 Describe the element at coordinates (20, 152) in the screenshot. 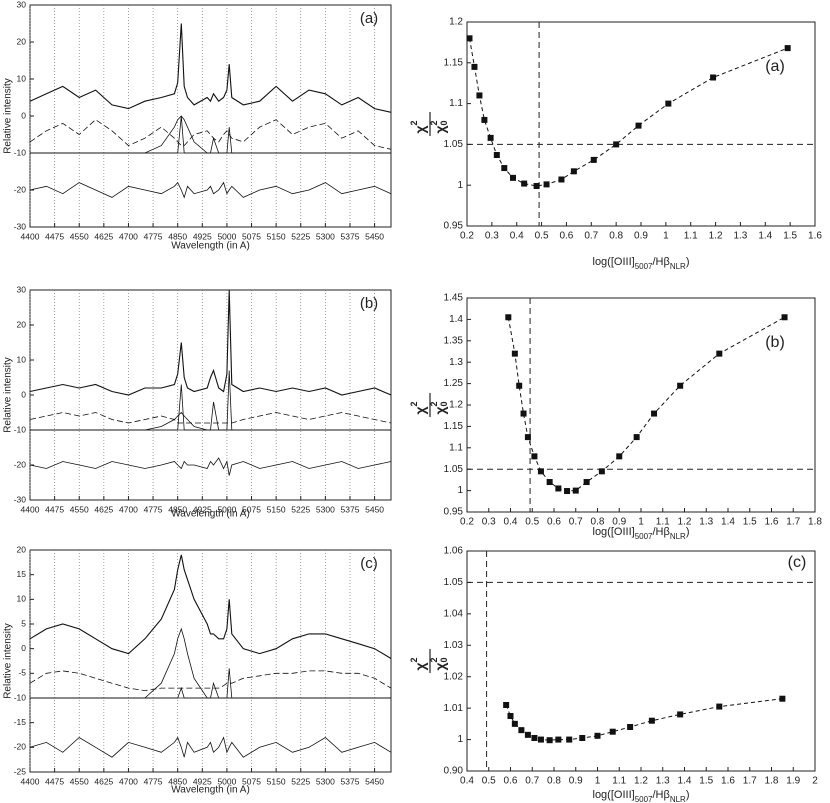

I see `y-tick-label: -10` at that location.